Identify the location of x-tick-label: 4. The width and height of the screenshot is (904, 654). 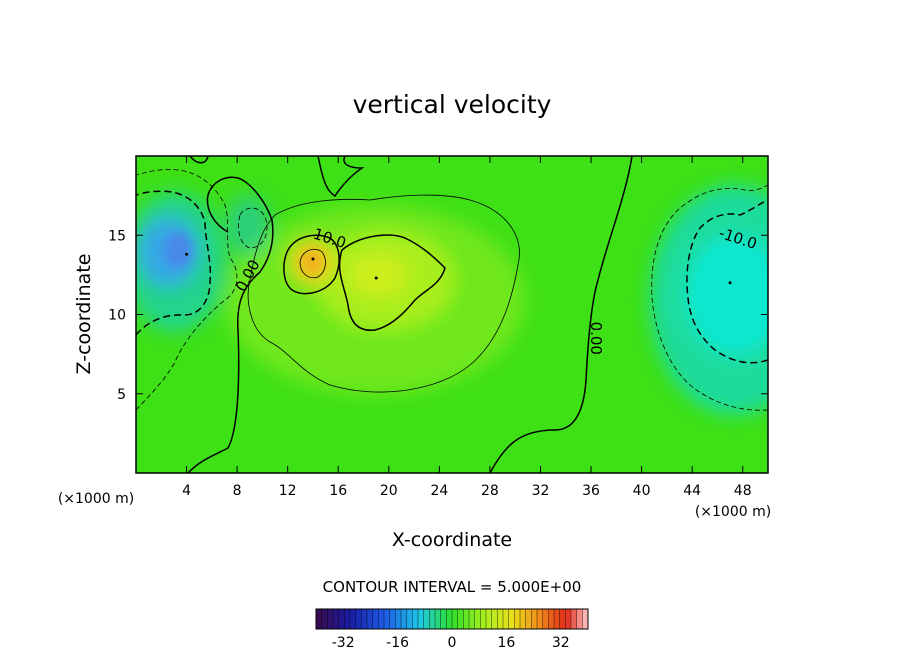
(186, 491).